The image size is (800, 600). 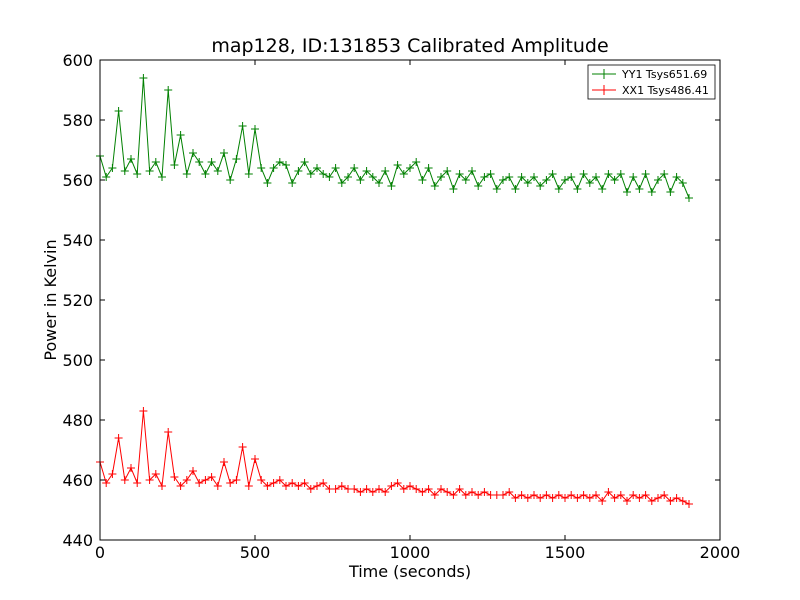 What do you see at coordinates (651, 82) in the screenshot?
I see `legend-box` at bounding box center [651, 82].